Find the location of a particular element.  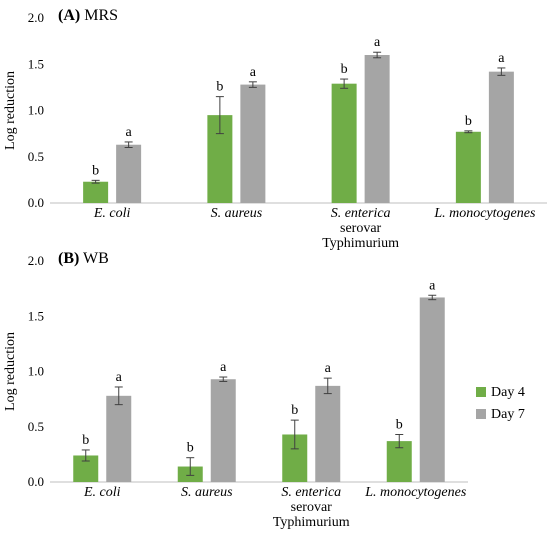

panel-title-label: (A) is located at coordinates (69, 15).